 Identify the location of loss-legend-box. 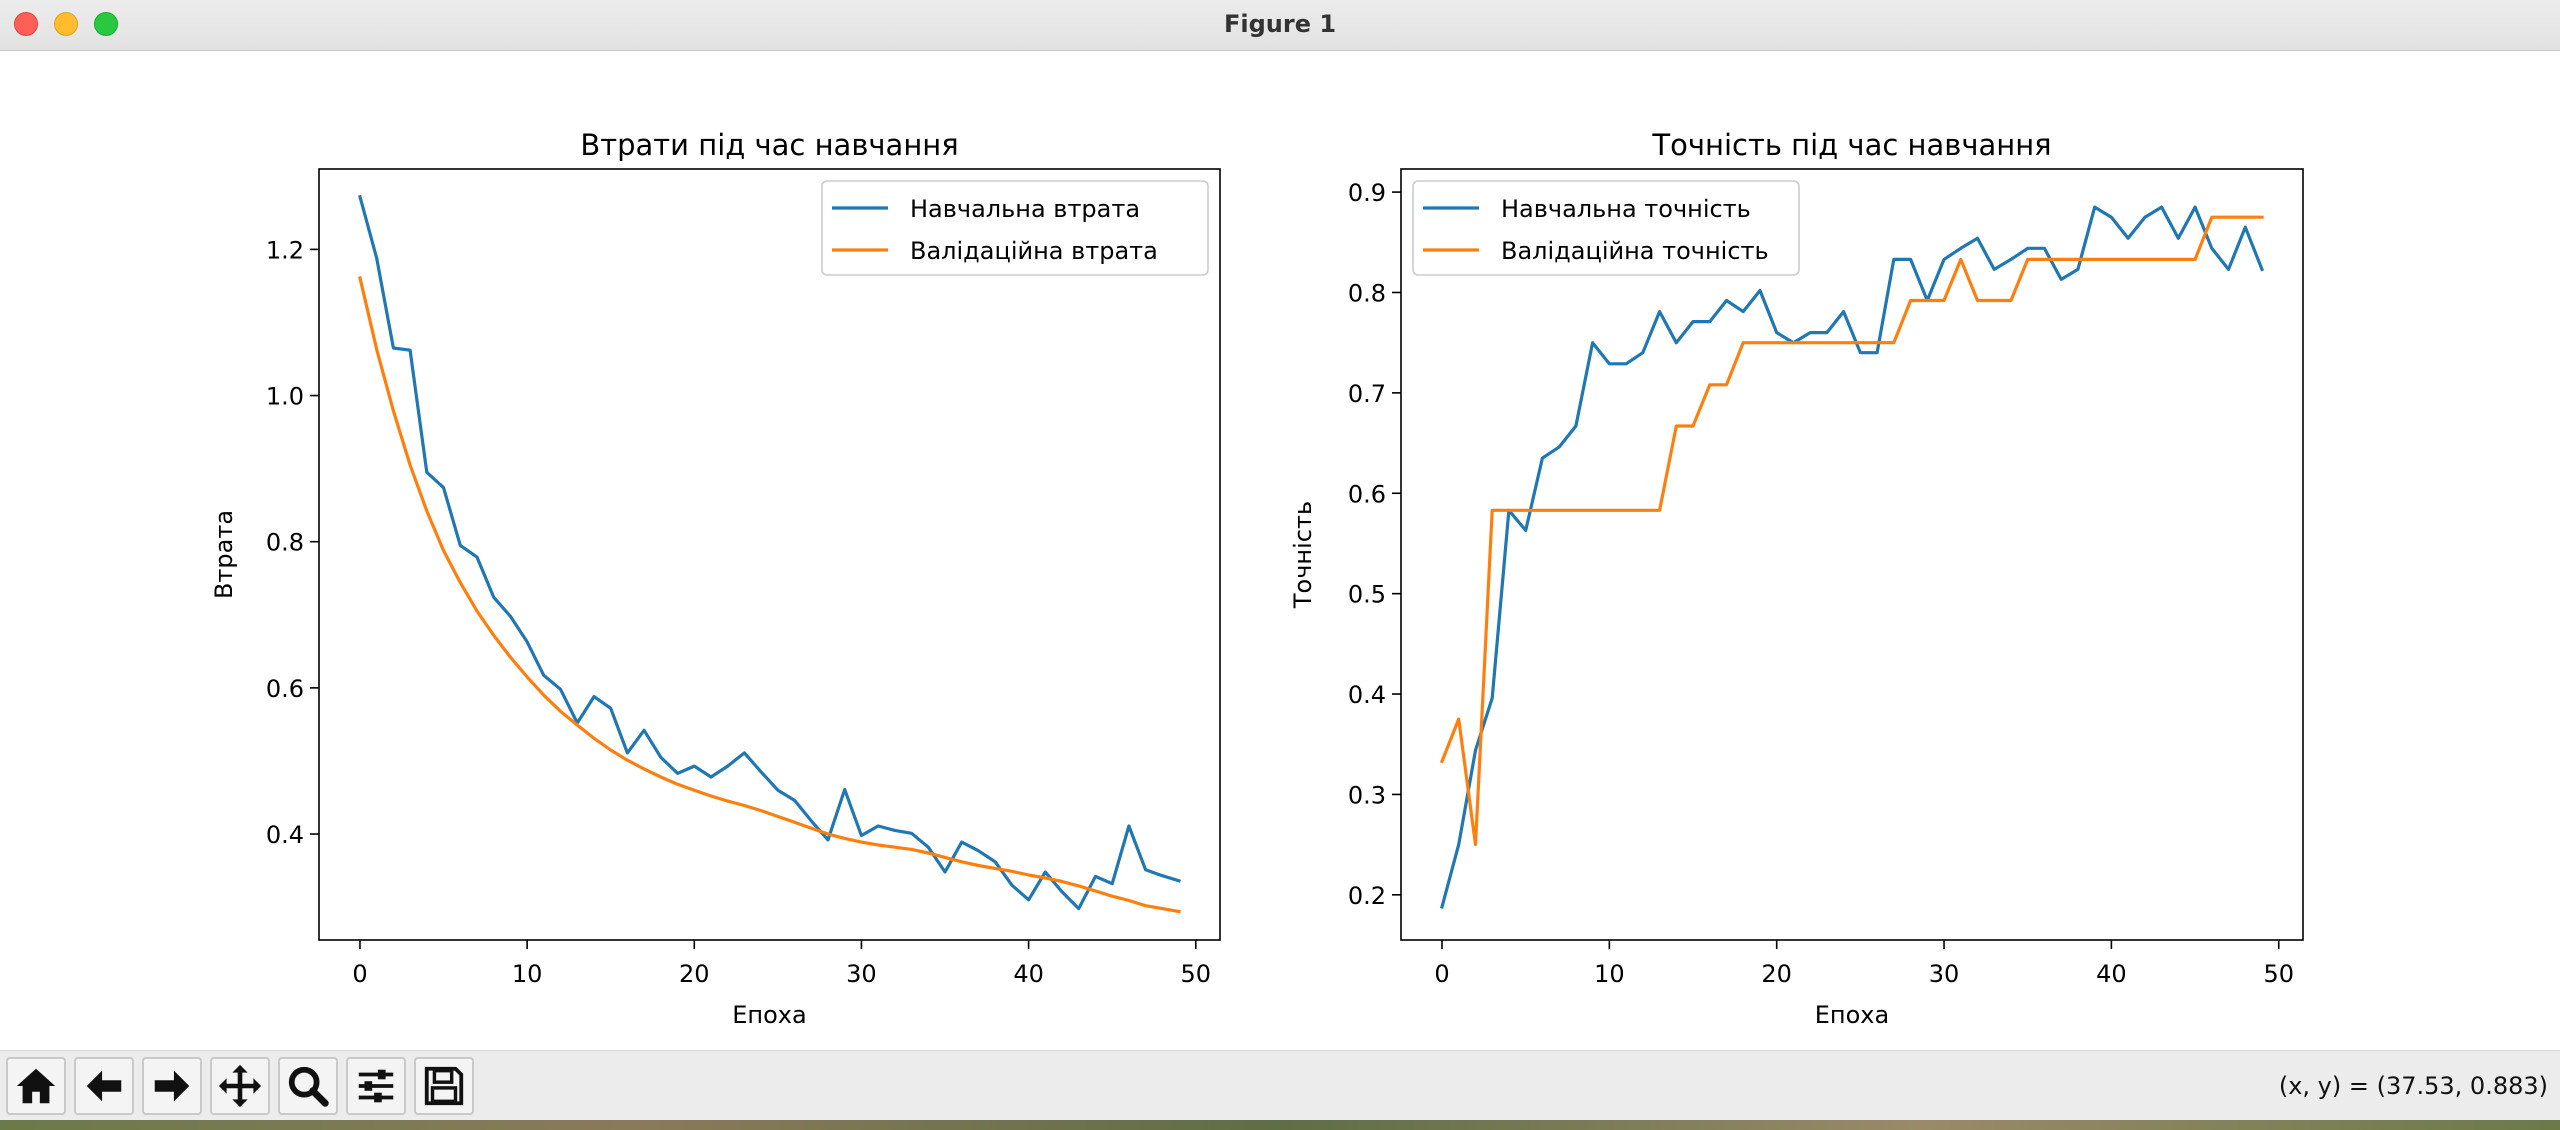
(1015, 228).